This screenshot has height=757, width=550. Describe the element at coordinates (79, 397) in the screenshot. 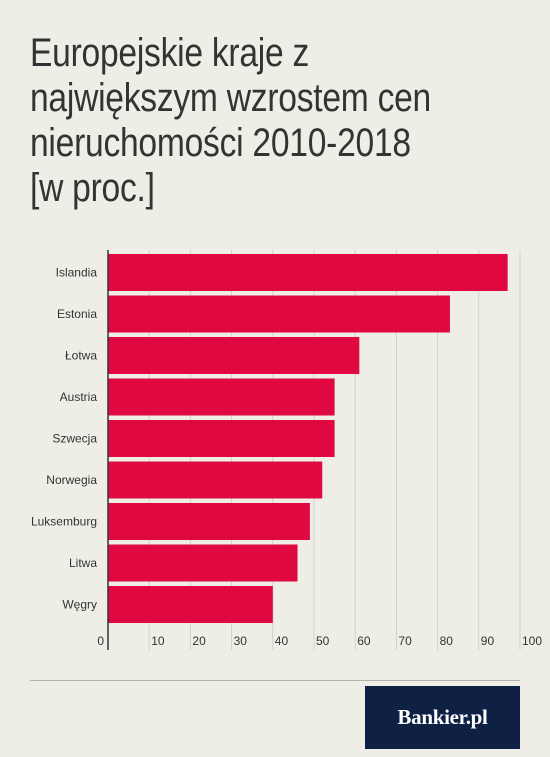

I see `category-label: Austria` at that location.